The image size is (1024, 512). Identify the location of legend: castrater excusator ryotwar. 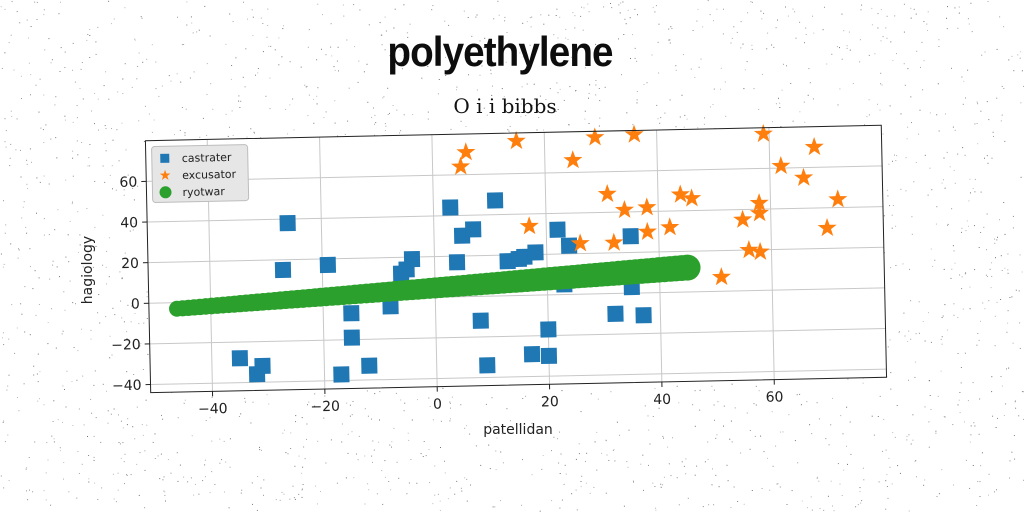
(200, 174).